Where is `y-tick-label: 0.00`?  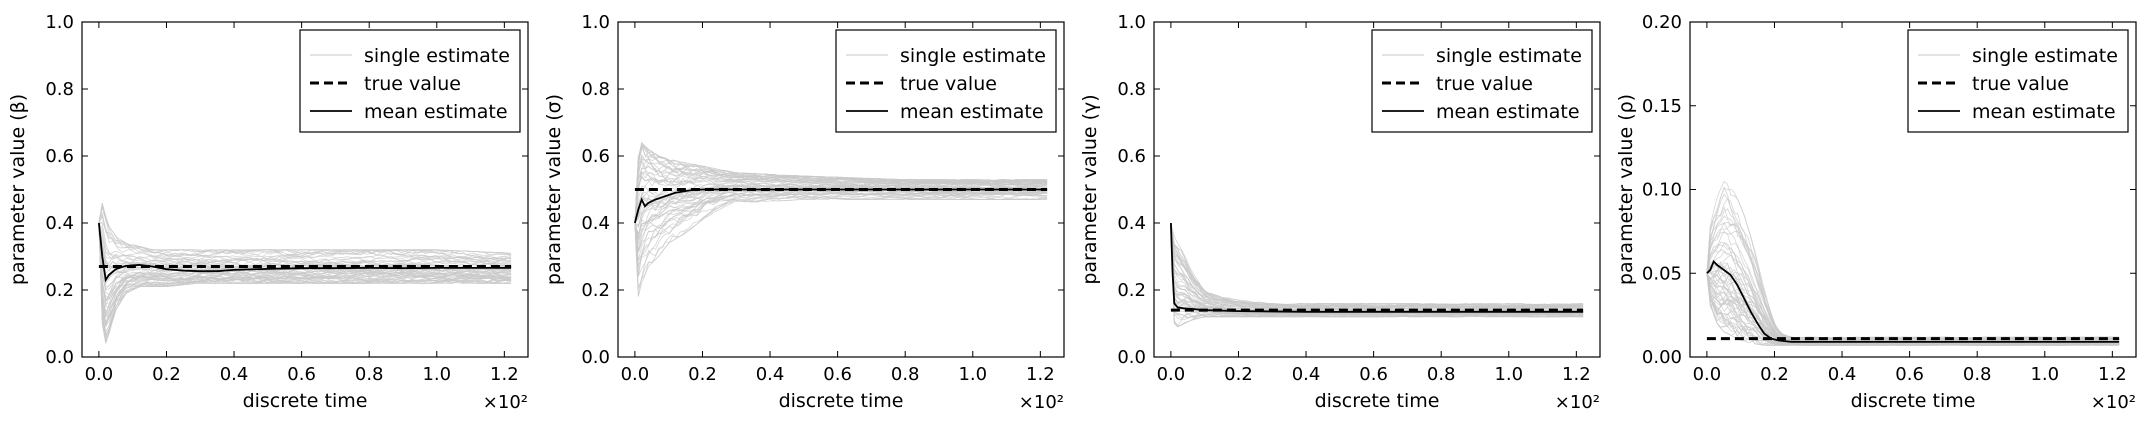
y-tick-label: 0.00 is located at coordinates (1662, 357).